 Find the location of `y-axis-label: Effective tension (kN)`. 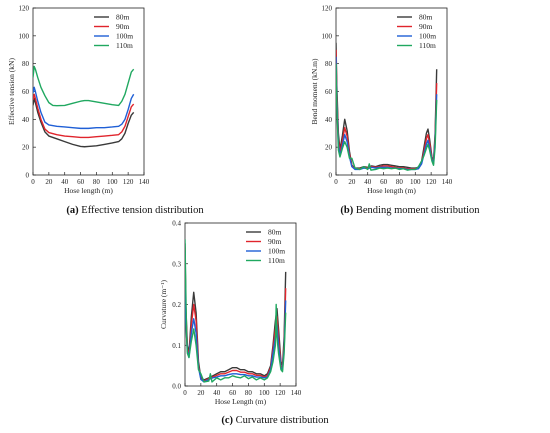

y-axis-label: Effective tension (kN) is located at coordinates (11, 91).